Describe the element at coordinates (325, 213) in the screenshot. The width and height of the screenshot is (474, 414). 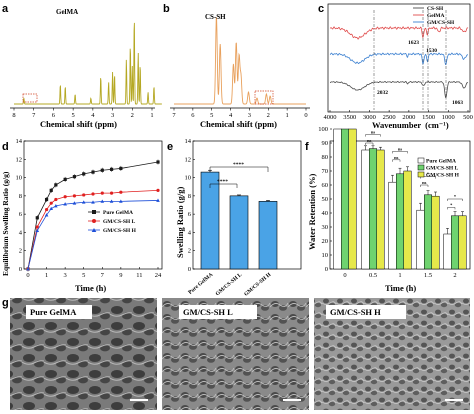
I see `tick-label: 40` at that location.